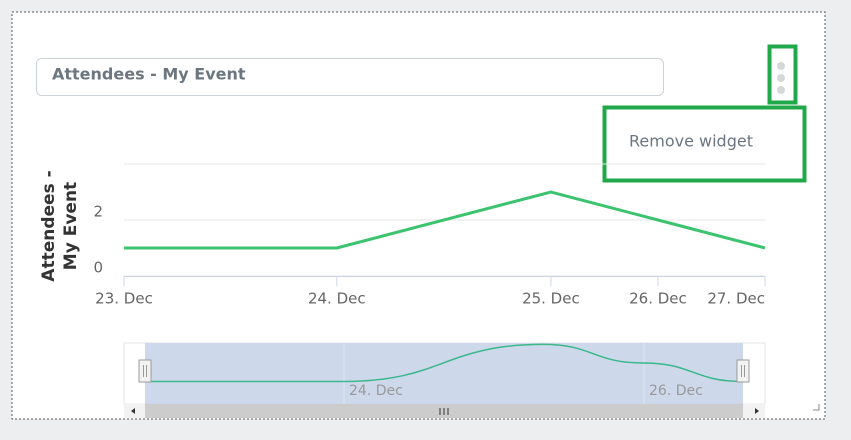 This screenshot has width=851, height=440. I want to click on x-tick-label: 24. Dec, so click(337, 299).